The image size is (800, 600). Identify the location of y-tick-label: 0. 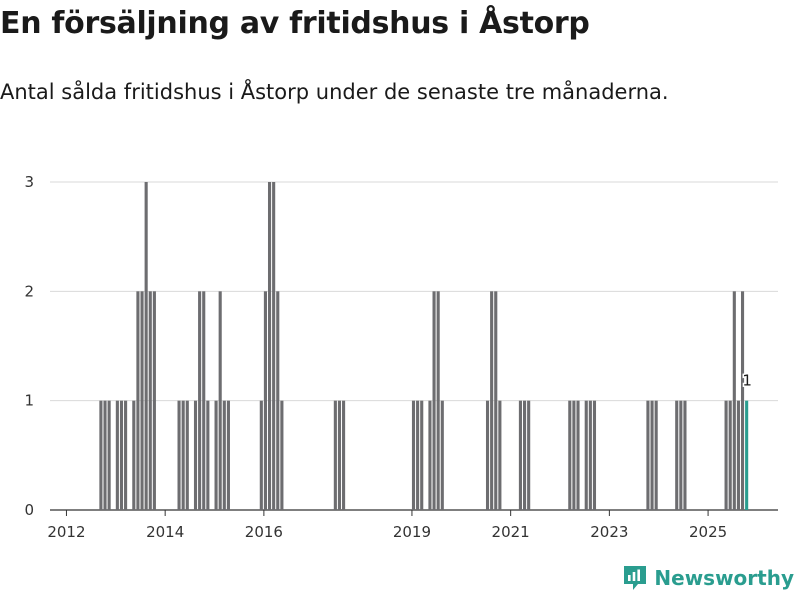
(29, 510).